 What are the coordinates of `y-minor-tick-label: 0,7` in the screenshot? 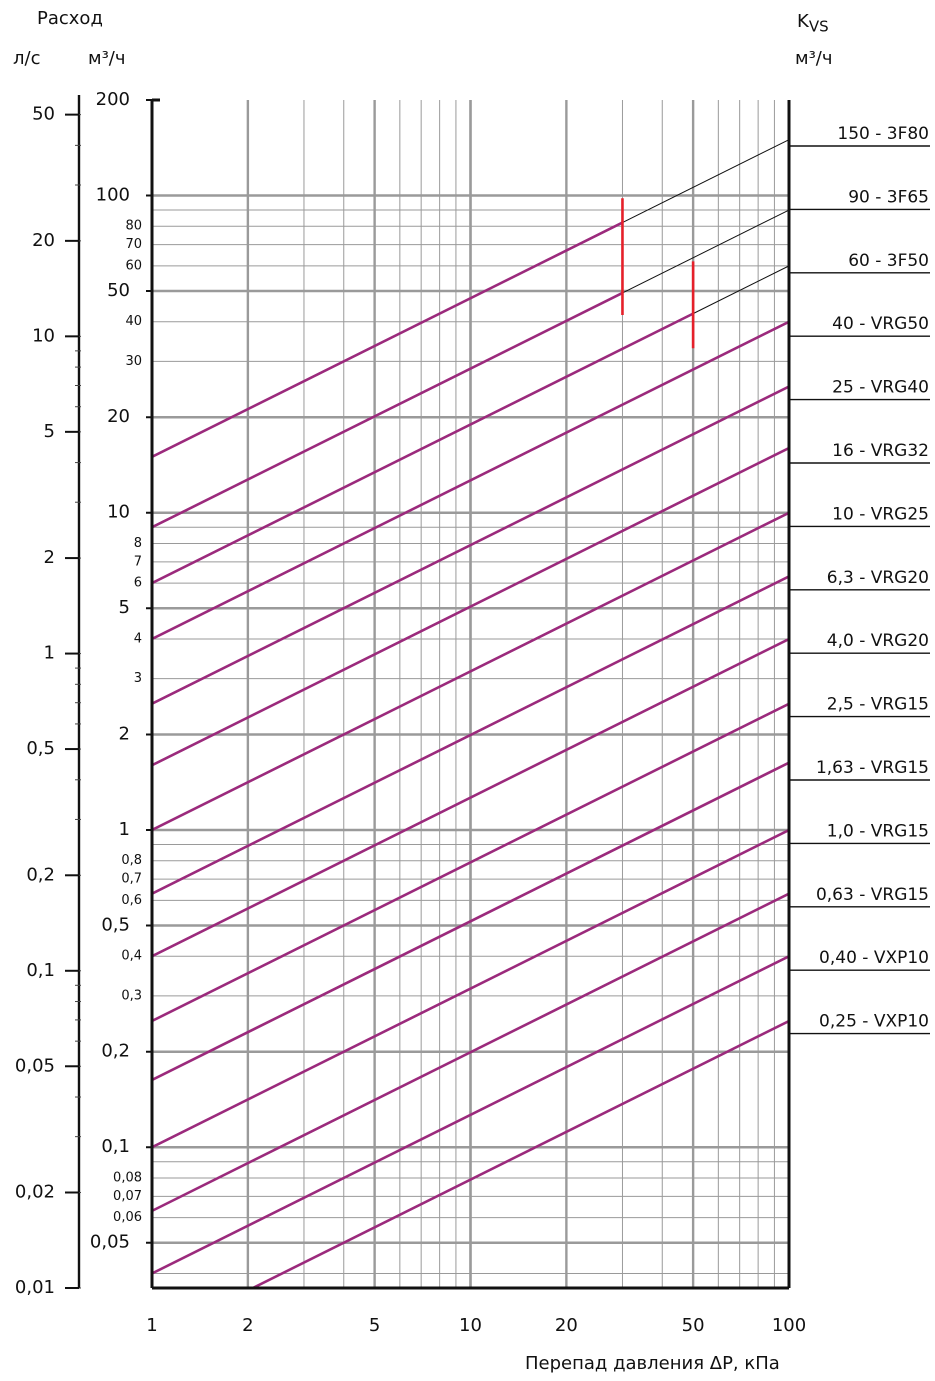 It's located at (131, 879).